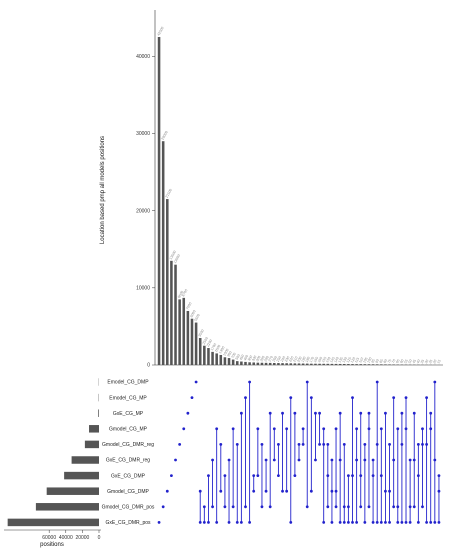 The height and width of the screenshot is (550, 452). Describe the element at coordinates (312, 359) in the screenshot. I see `intersection-bar-value: 170` at that location.